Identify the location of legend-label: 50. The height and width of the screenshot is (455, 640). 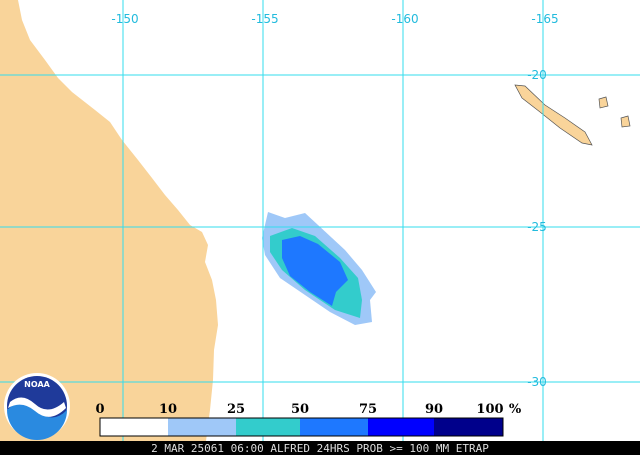
(300, 409).